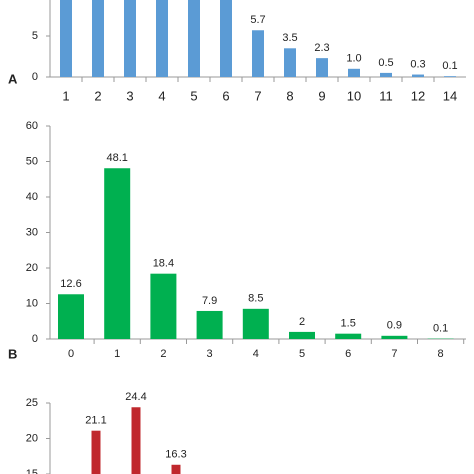 The width and height of the screenshot is (474, 474). I want to click on data-label: 0.3, so click(417, 64).